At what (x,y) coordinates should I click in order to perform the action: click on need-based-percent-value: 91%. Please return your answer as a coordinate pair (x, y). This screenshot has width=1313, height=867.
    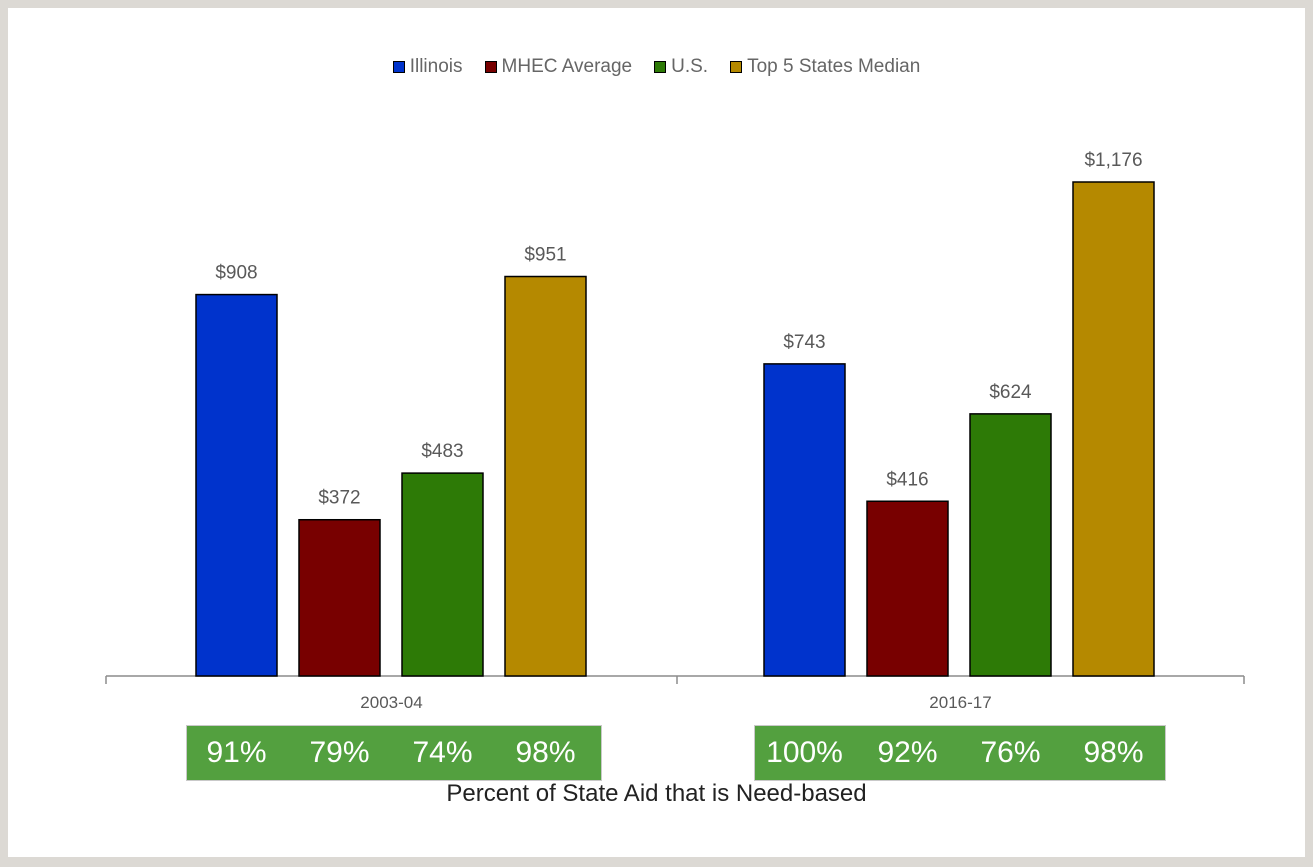
    Looking at the image, I should click on (236, 752).